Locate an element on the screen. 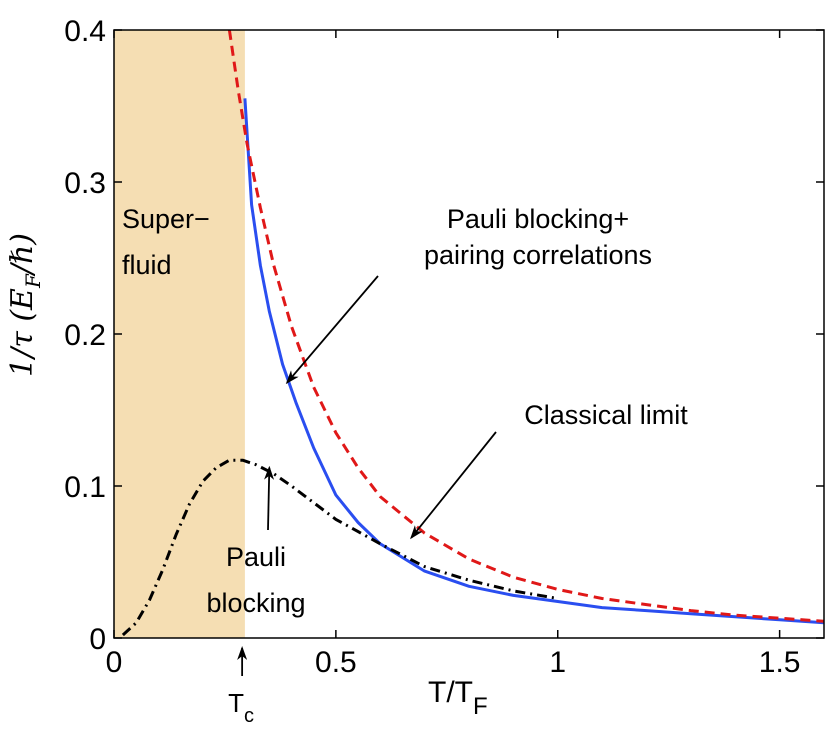 Image resolution: width=830 pixels, height=747 pixels. x-axis-label: T/TF is located at coordinates (458, 698).